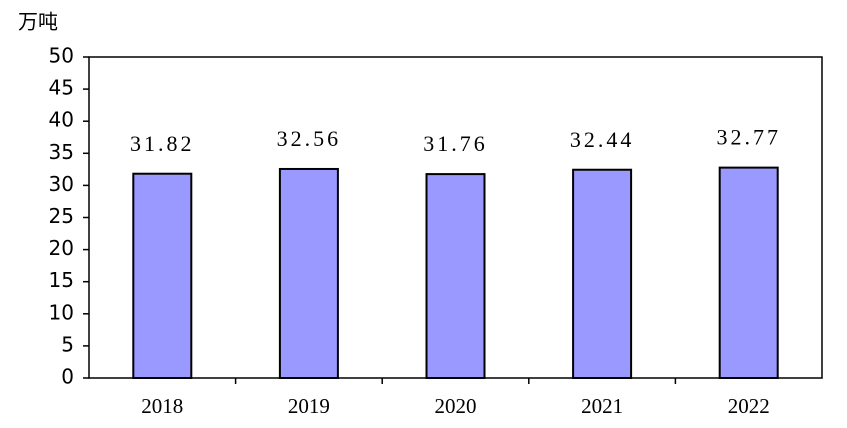  I want to click on x-tick-label: 2021, so click(602, 406).